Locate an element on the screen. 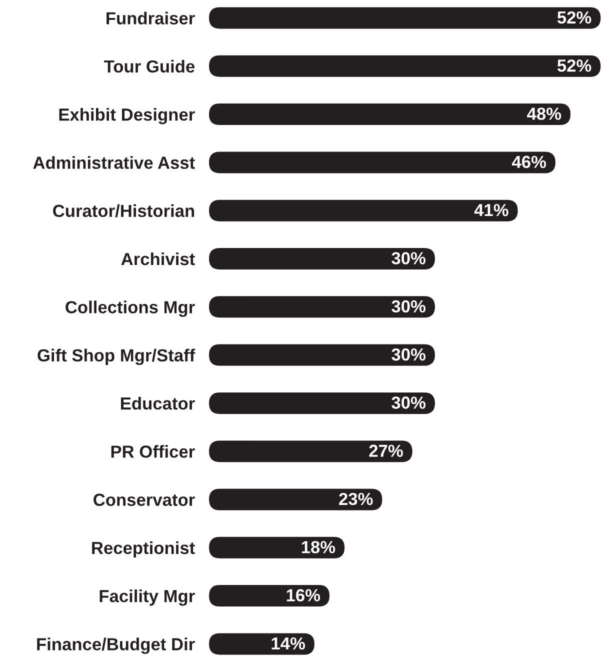 Image resolution: width=603 pixels, height=658 pixels. y-tick-label: PR Officer is located at coordinates (153, 451).